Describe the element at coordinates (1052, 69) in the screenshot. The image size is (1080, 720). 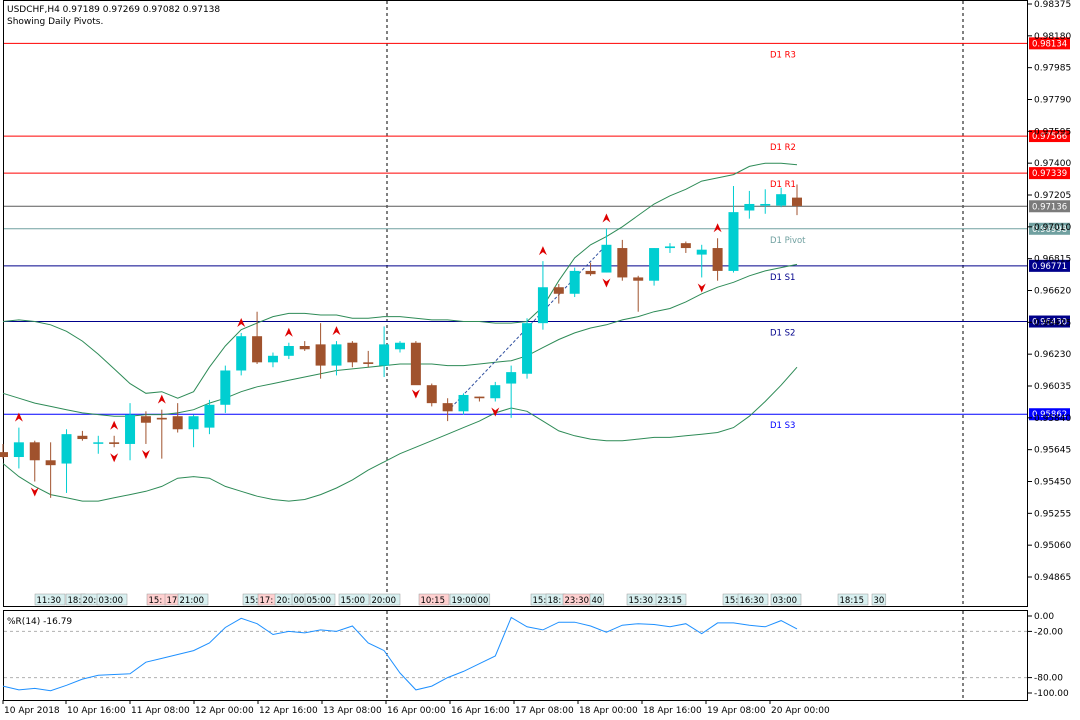
I see `price-tick-label: 0.97985` at that location.